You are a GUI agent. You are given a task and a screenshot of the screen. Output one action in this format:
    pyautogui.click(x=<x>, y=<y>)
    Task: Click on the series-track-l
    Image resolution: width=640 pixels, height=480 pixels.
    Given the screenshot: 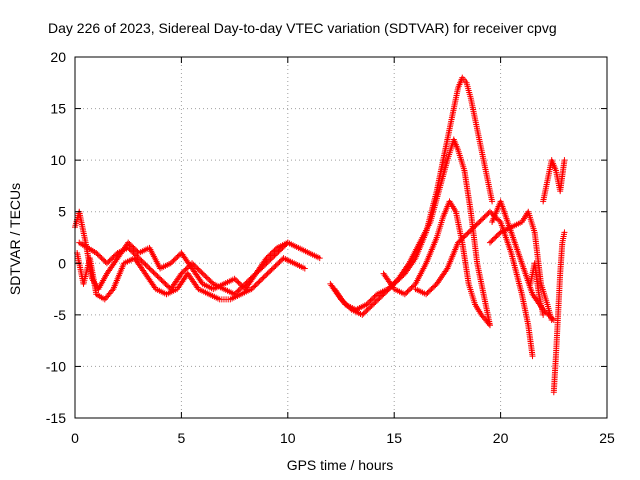 What is the action you would take?
    pyautogui.click(x=559, y=312)
    